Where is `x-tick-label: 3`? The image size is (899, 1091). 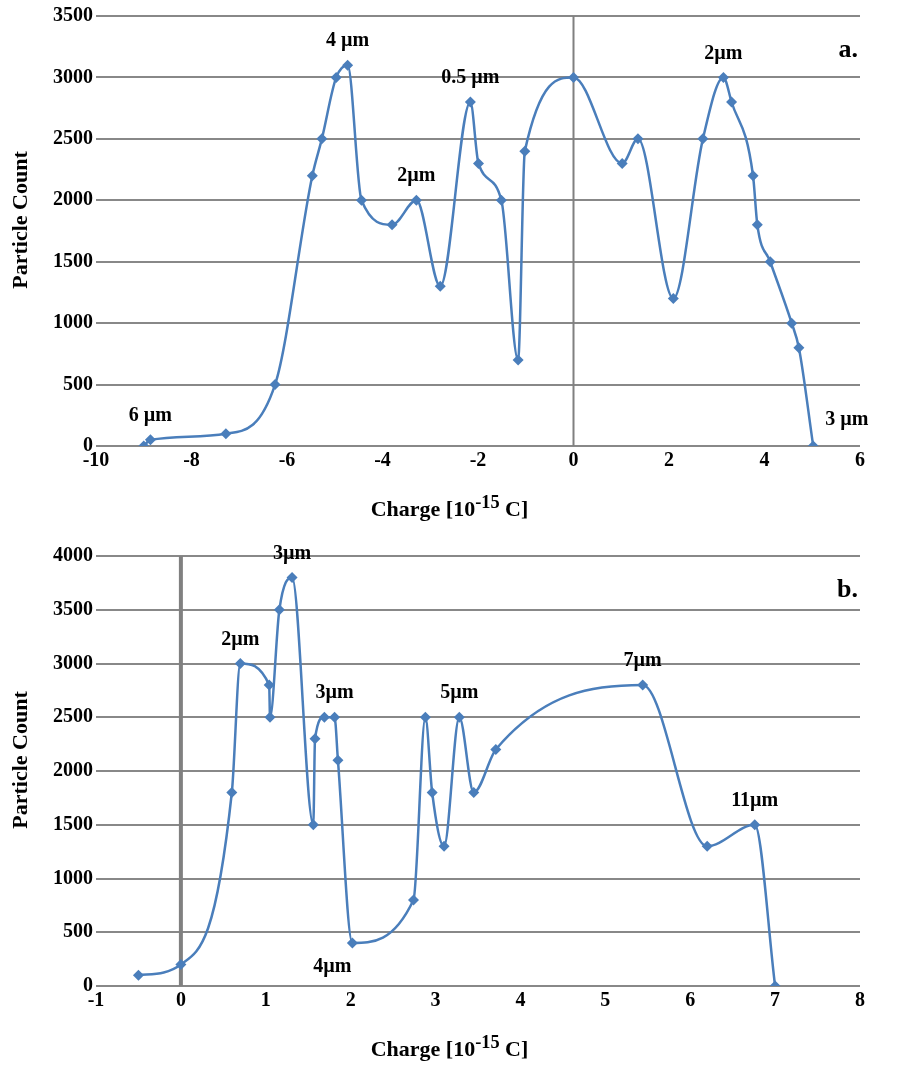
x-tick-label: 3 is located at coordinates (435, 999).